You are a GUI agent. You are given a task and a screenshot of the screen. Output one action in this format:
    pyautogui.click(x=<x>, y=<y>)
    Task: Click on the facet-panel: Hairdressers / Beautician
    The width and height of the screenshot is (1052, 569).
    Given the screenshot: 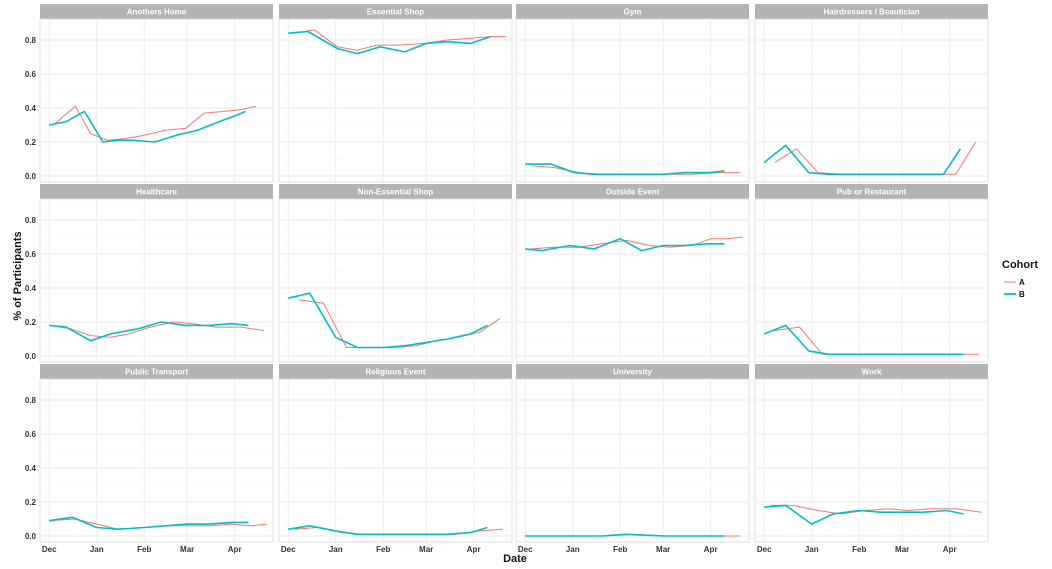 What is the action you would take?
    pyautogui.click(x=871, y=93)
    